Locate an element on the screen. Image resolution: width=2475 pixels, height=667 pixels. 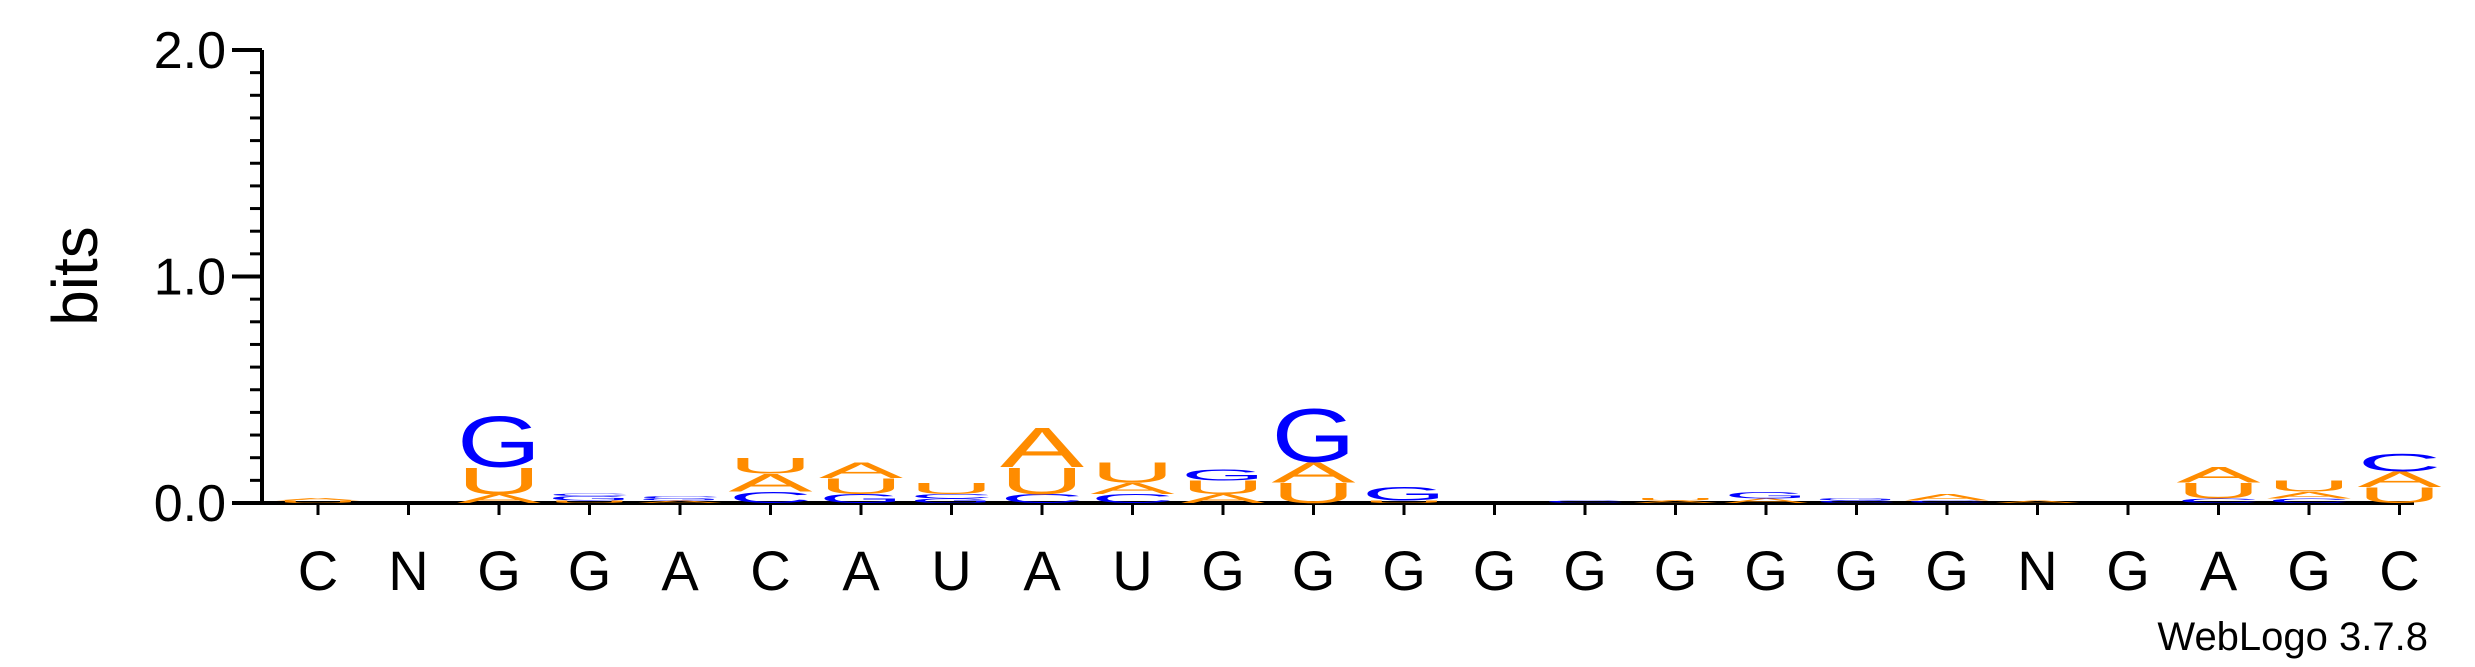
y-axis-title: bits is located at coordinates (75, 276).